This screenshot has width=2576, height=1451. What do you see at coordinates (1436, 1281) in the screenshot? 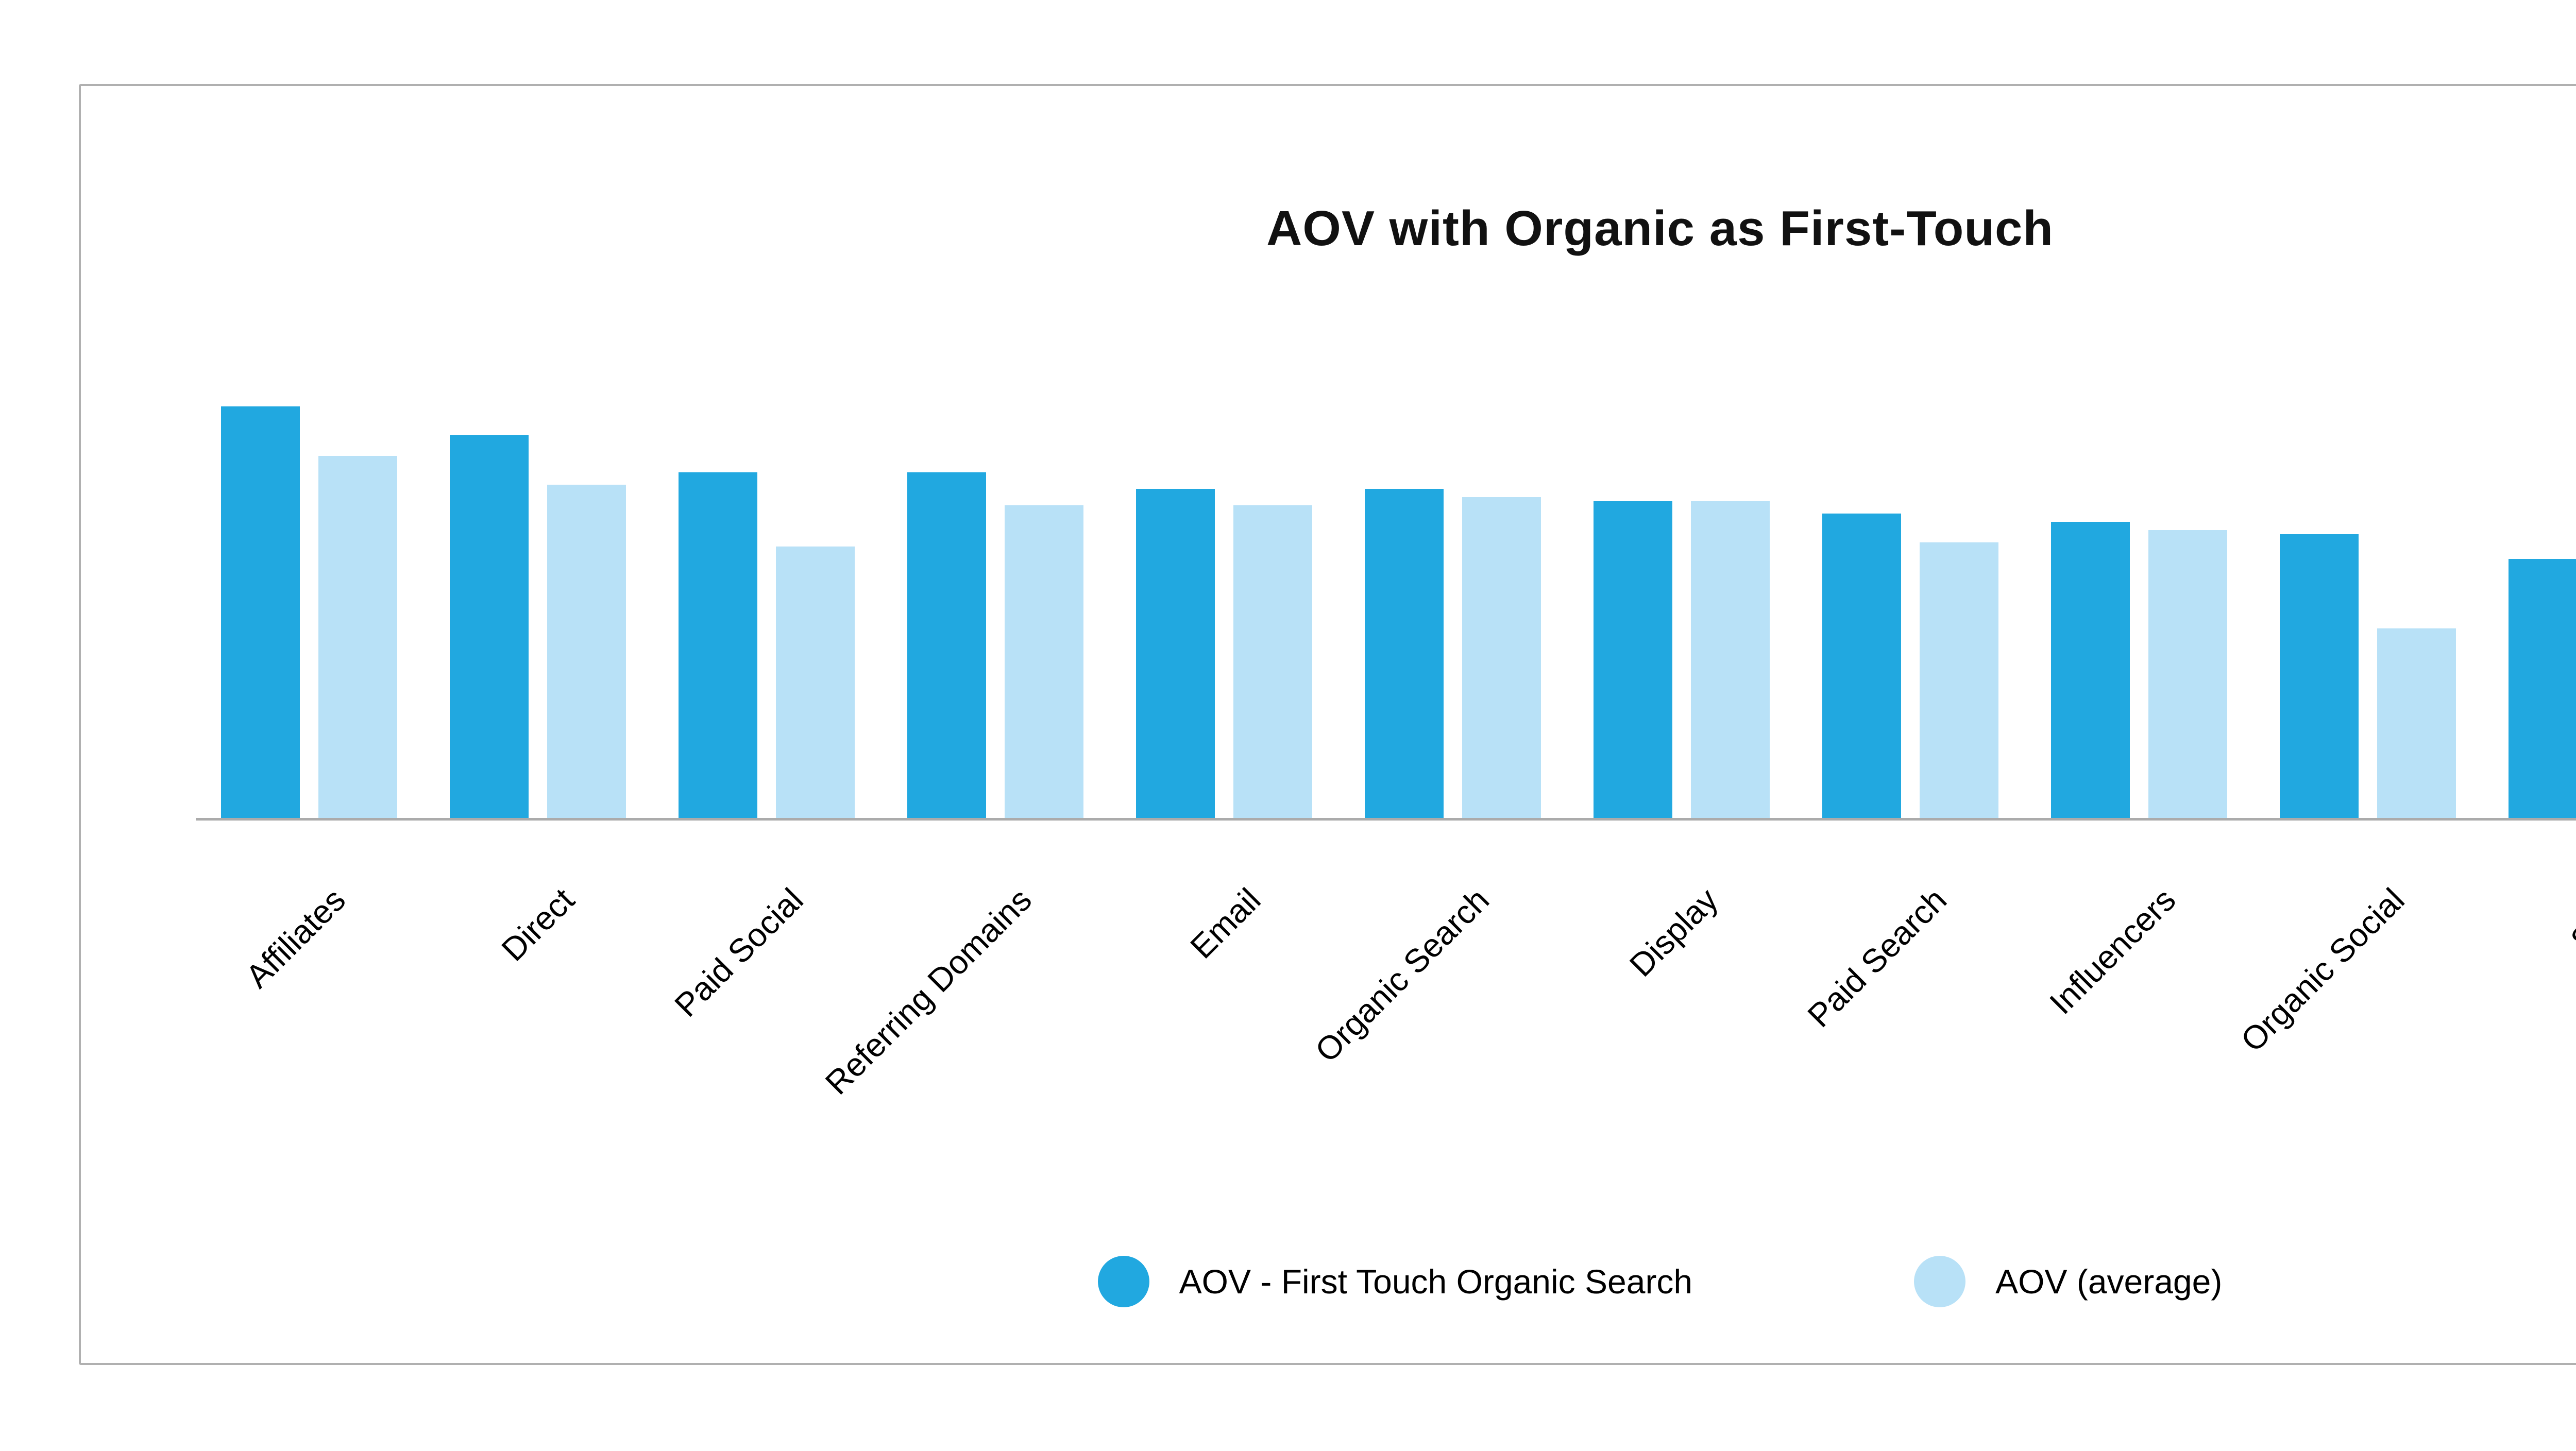
I see `legend-label-first-touch-organic-search: AOV - First Touch Organic Search` at bounding box center [1436, 1281].